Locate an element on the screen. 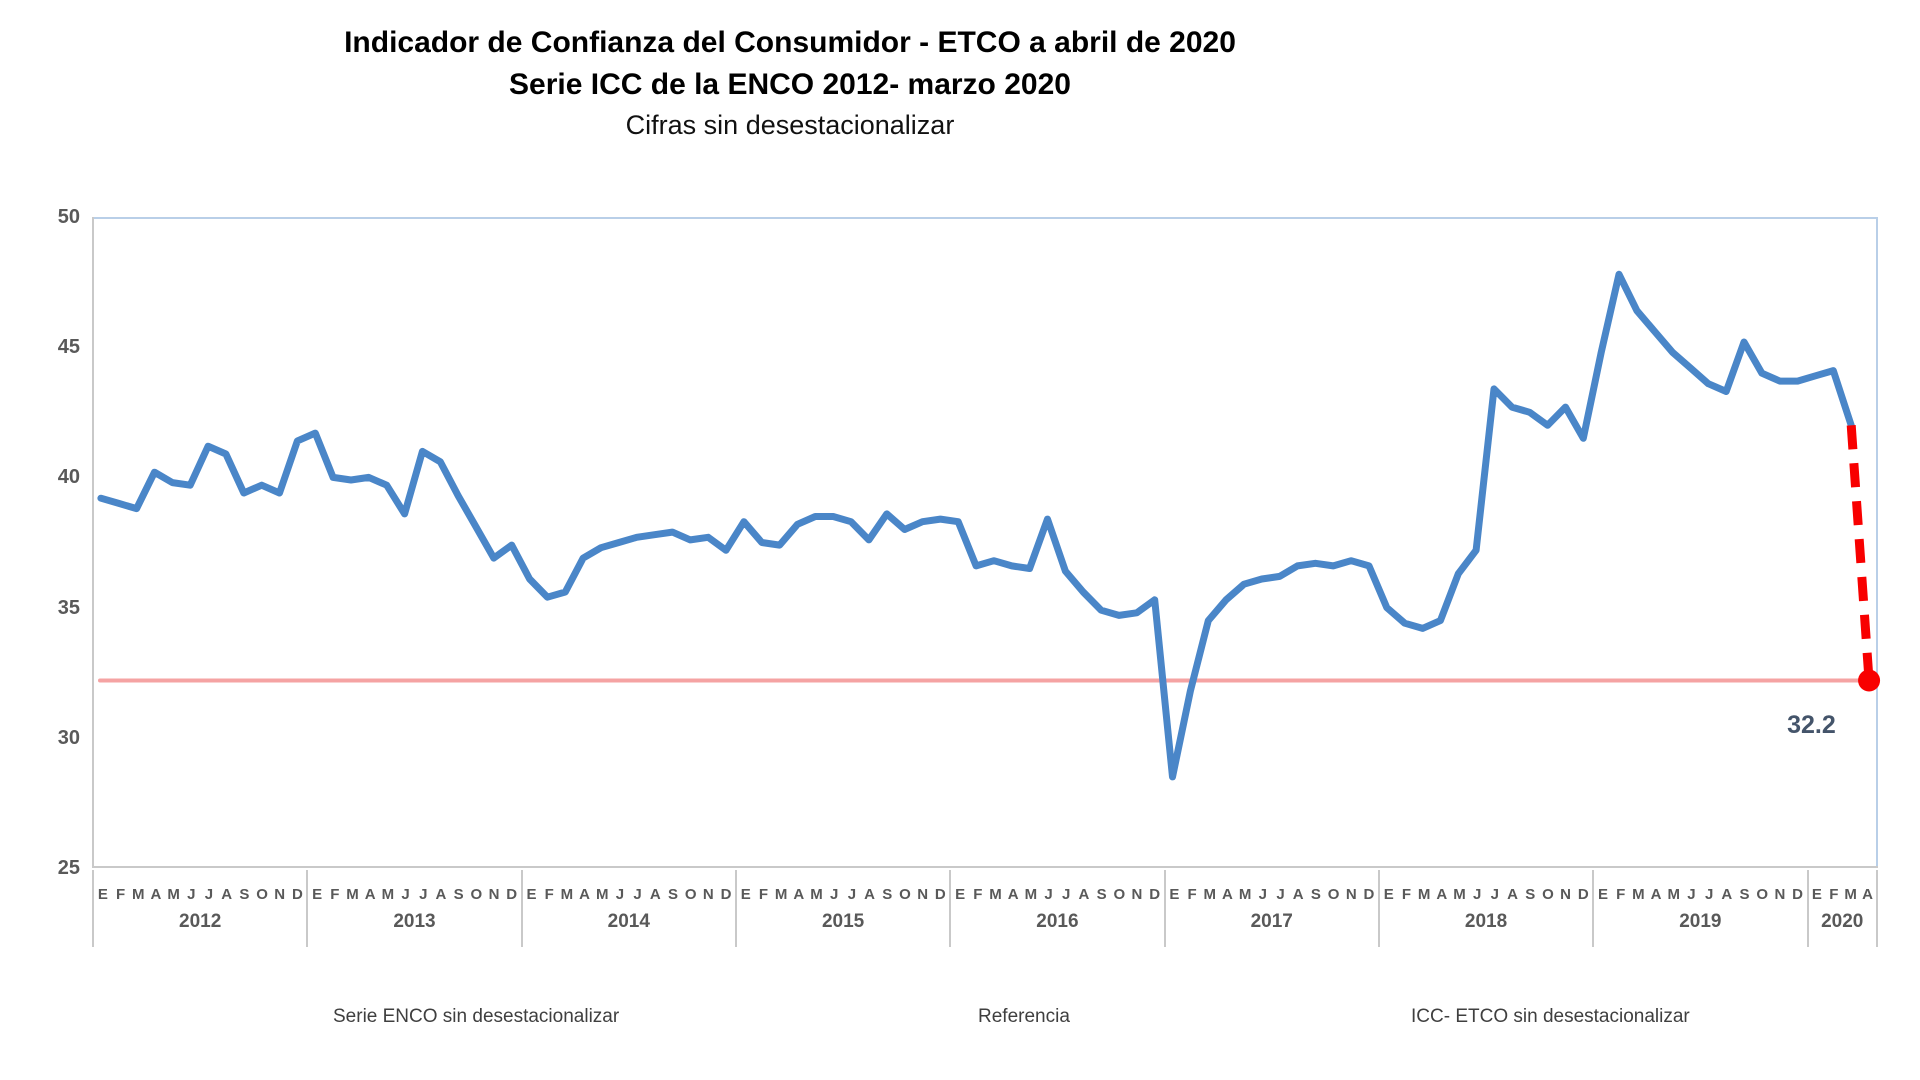 This screenshot has width=1920, height=1080. legend-item-enco: Serie ENCO sin desestacionalizar is located at coordinates (427, 1017).